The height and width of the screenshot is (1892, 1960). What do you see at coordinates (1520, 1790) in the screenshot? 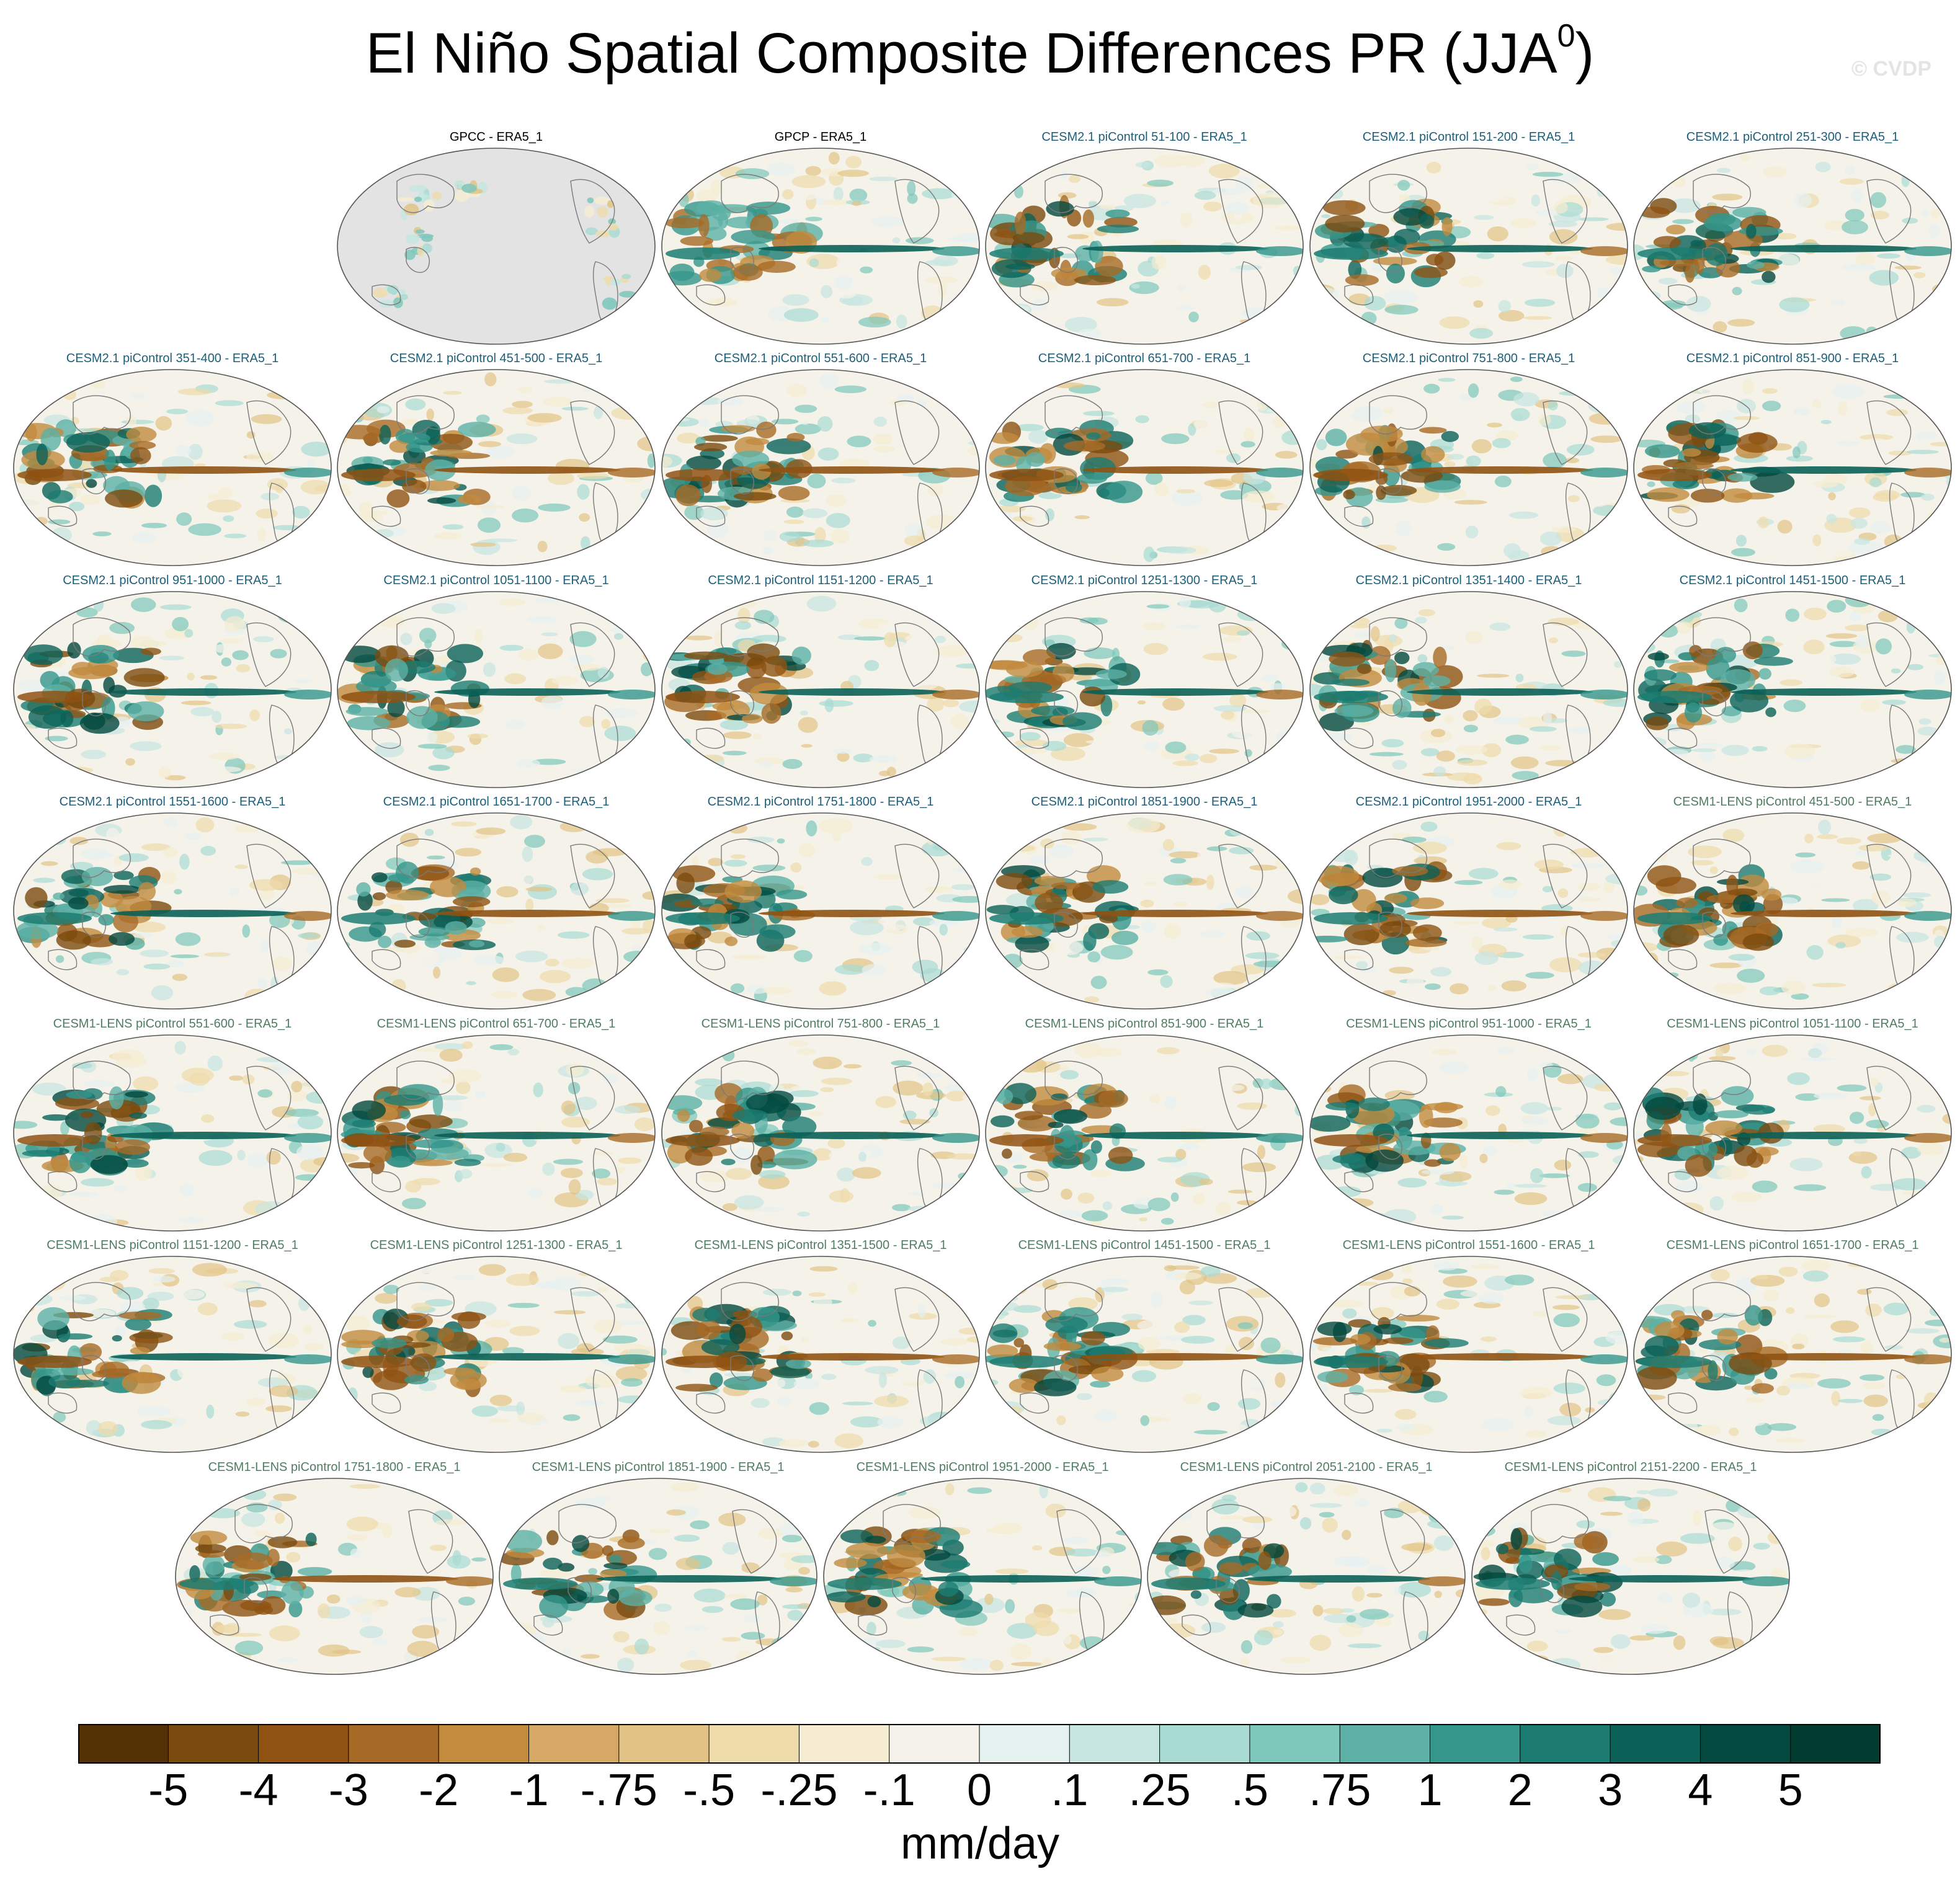
I see `colorbar-tick-label: 2` at bounding box center [1520, 1790].